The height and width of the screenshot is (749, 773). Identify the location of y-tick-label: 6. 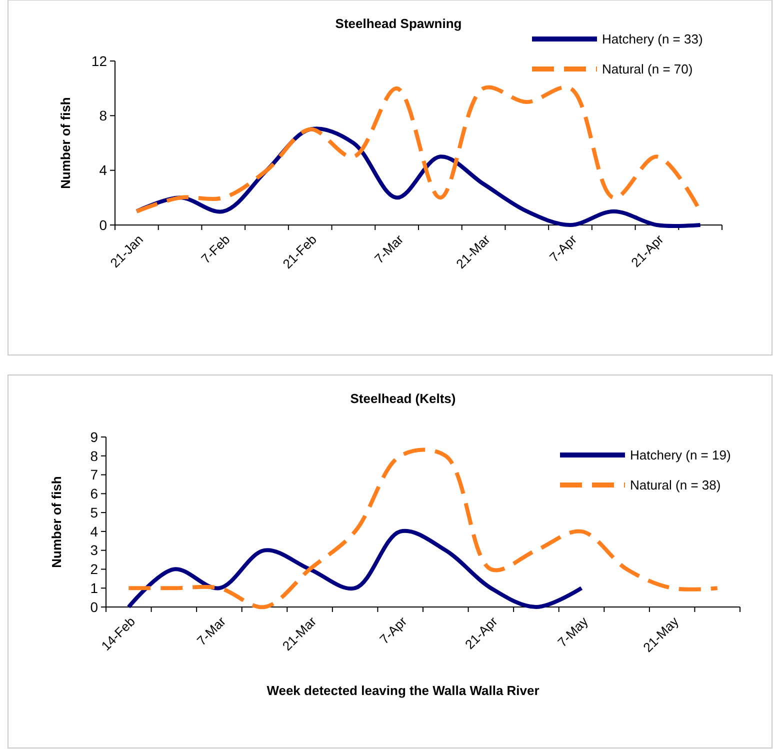
(94, 494).